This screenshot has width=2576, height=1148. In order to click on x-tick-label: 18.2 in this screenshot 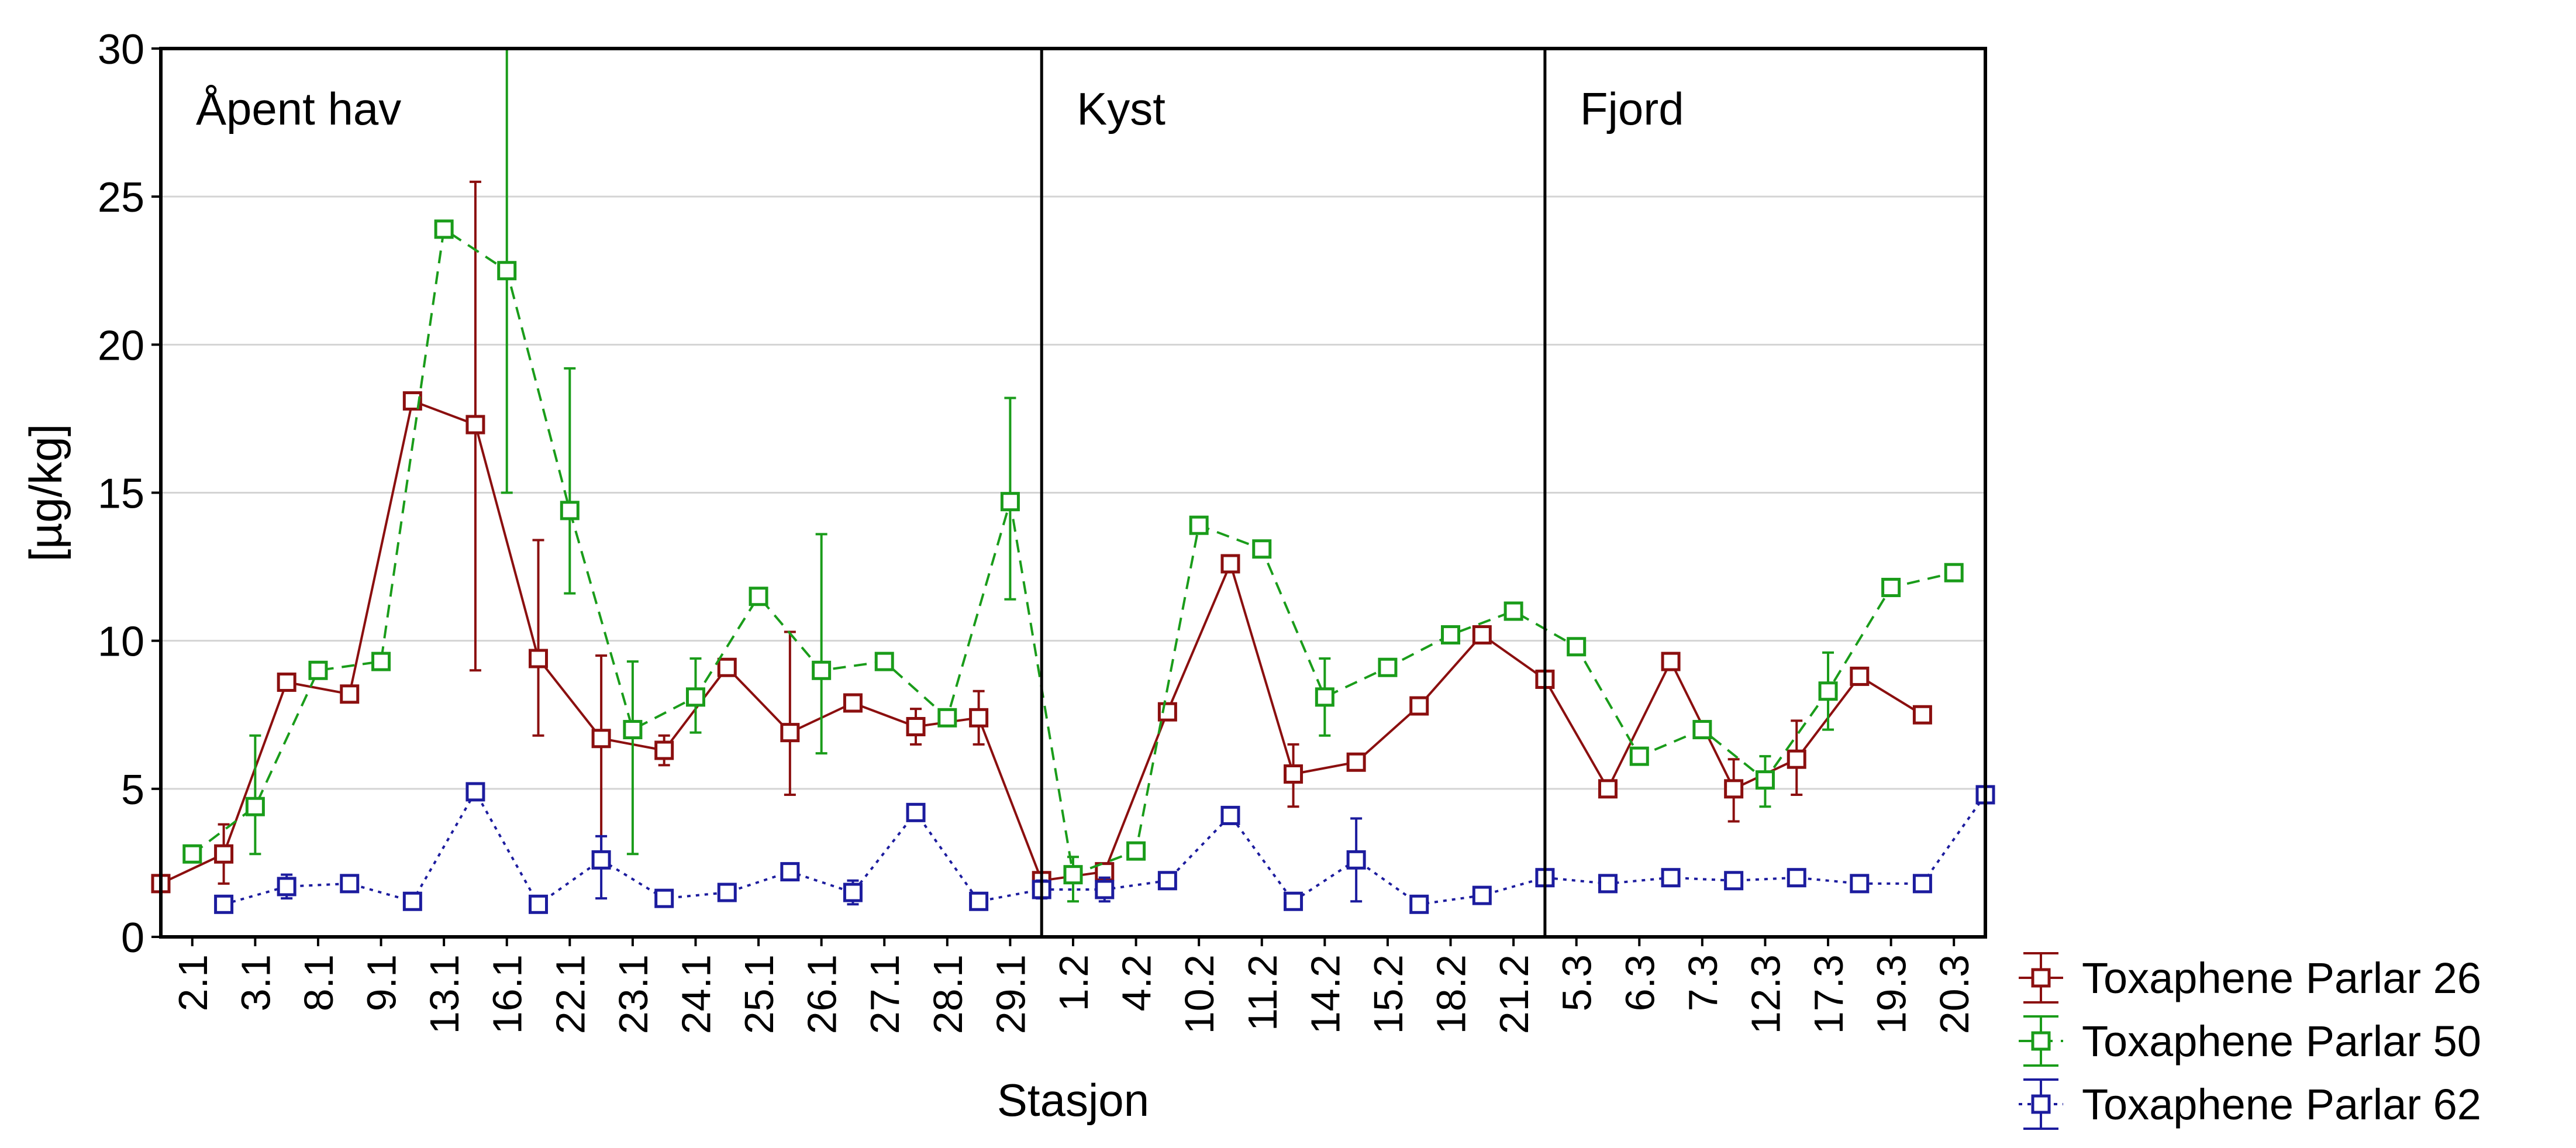, I will do `click(1452, 994)`.